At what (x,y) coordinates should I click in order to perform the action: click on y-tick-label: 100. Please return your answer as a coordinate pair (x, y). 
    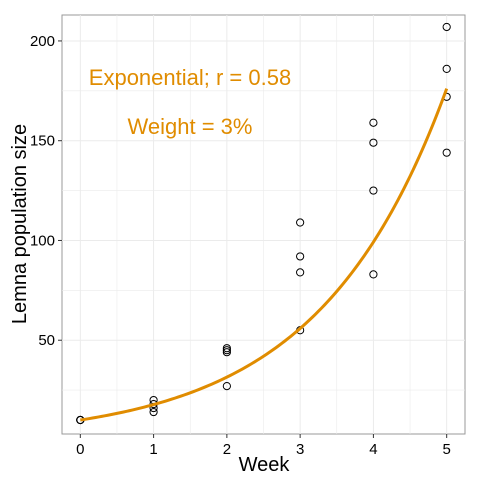
    Looking at the image, I should click on (42, 240).